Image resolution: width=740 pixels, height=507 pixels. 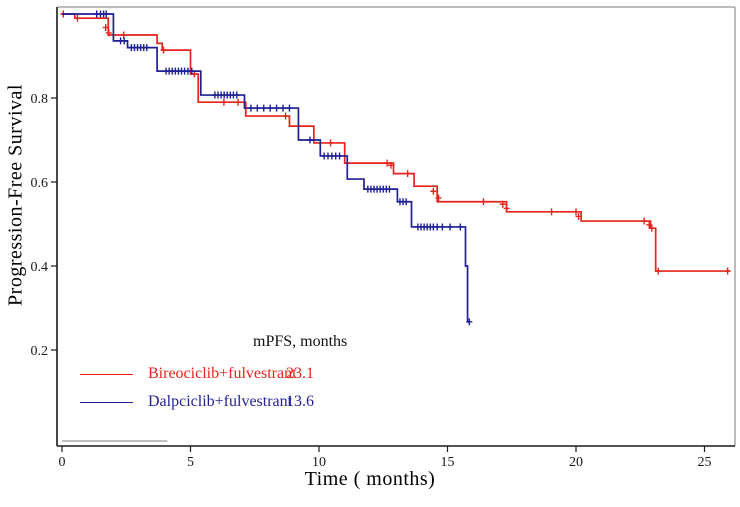 What do you see at coordinates (222, 373) in the screenshot?
I see `legend-label-bireociclib: Bireociclib+fulvestrant` at bounding box center [222, 373].